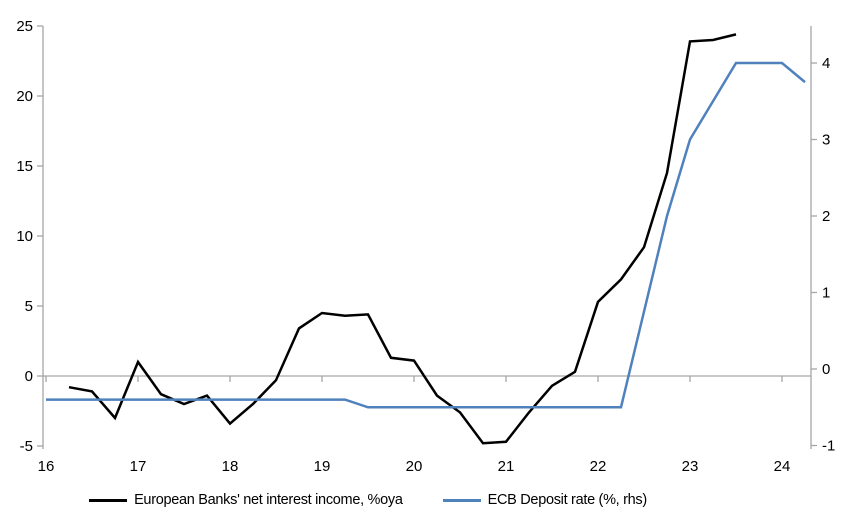  I want to click on legend-item-ecb: ECB Deposit rate (%, rhs), so click(545, 500).